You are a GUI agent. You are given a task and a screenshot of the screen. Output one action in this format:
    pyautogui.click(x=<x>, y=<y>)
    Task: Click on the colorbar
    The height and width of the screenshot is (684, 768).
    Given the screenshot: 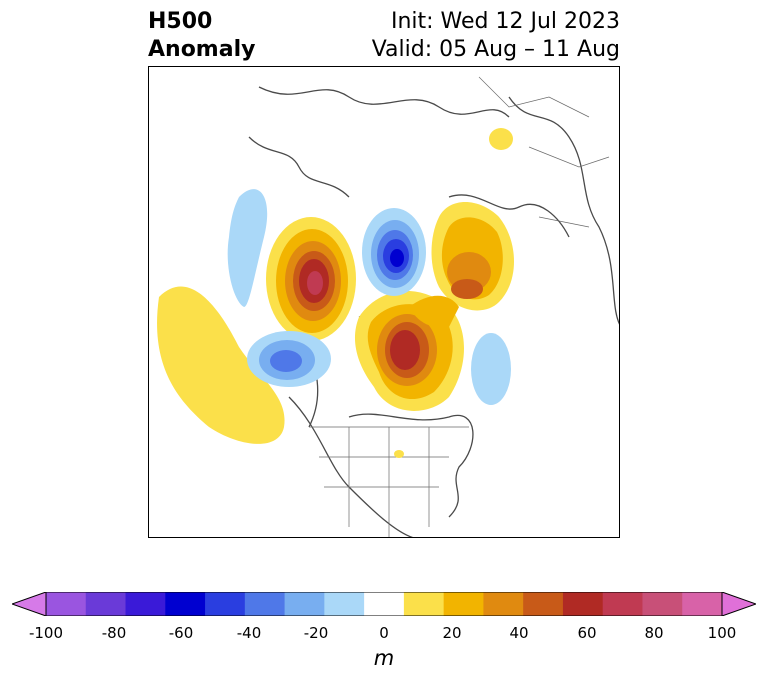 What is the action you would take?
    pyautogui.click(x=384, y=604)
    